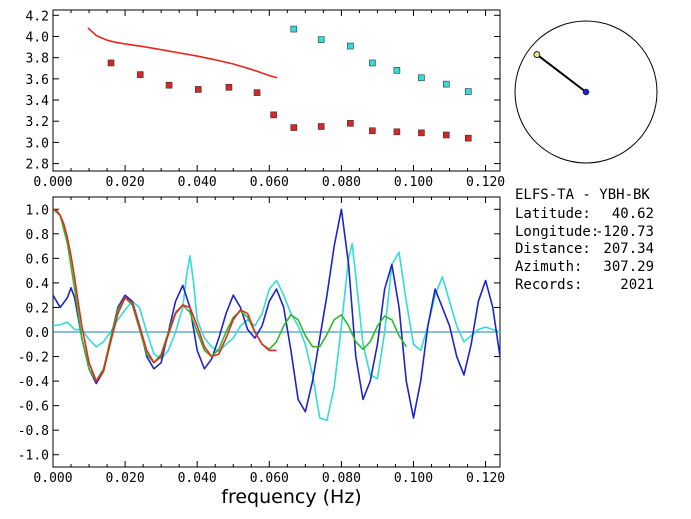 This screenshot has width=691, height=519. What do you see at coordinates (37, 16) in the screenshot?
I see `top-y-tick-label: 4.2` at bounding box center [37, 16].